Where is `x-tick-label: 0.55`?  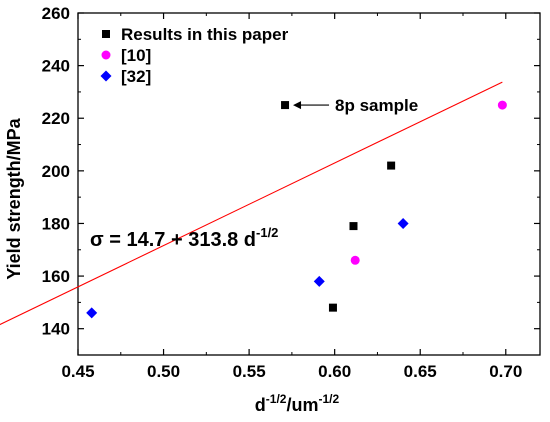 x-tick-label: 0.55 is located at coordinates (249, 371).